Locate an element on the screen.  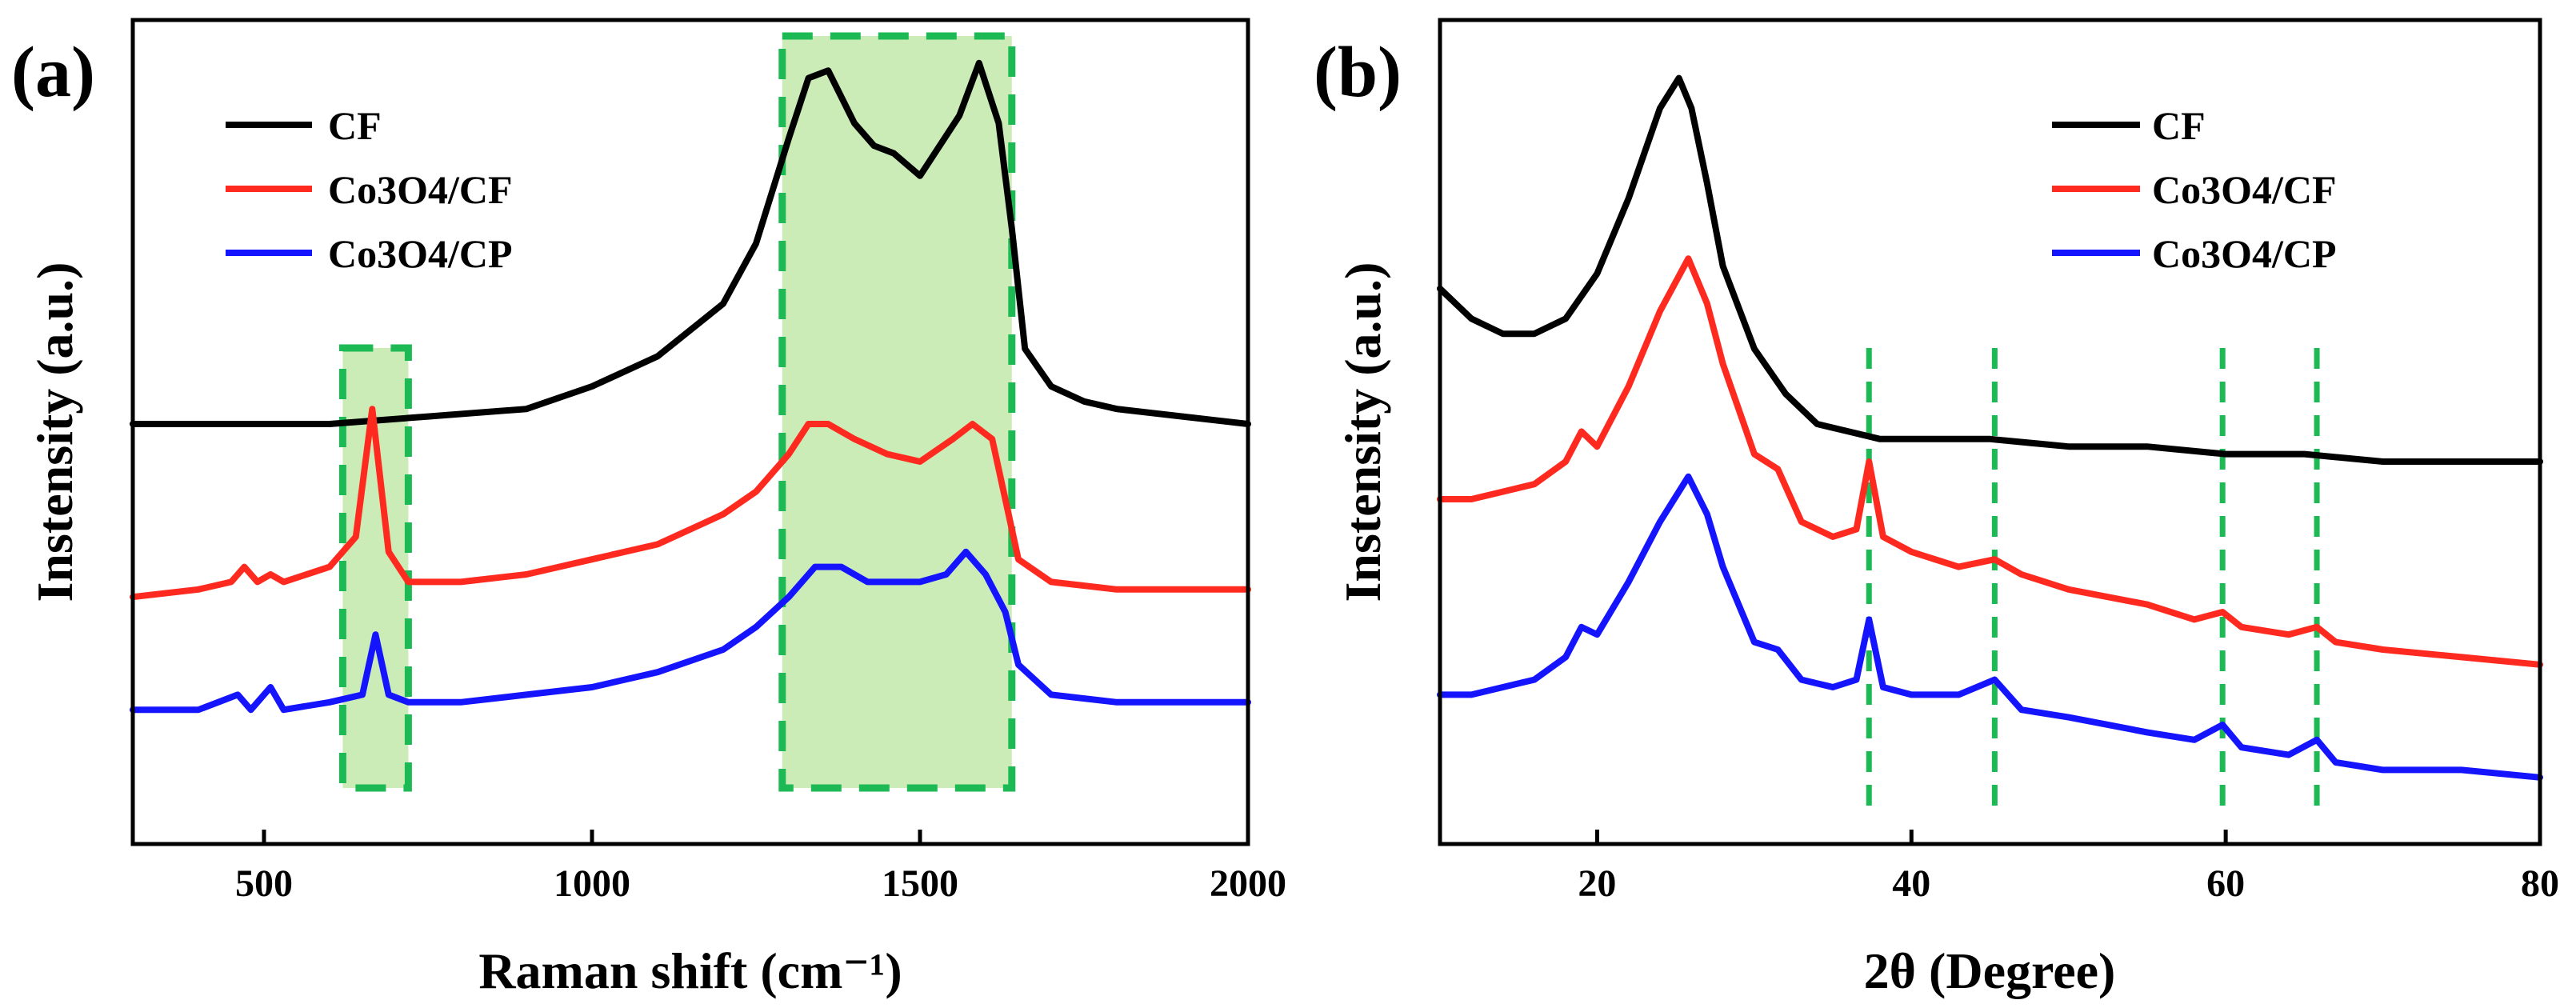
x-tick-label: 2000 is located at coordinates (1248, 883).